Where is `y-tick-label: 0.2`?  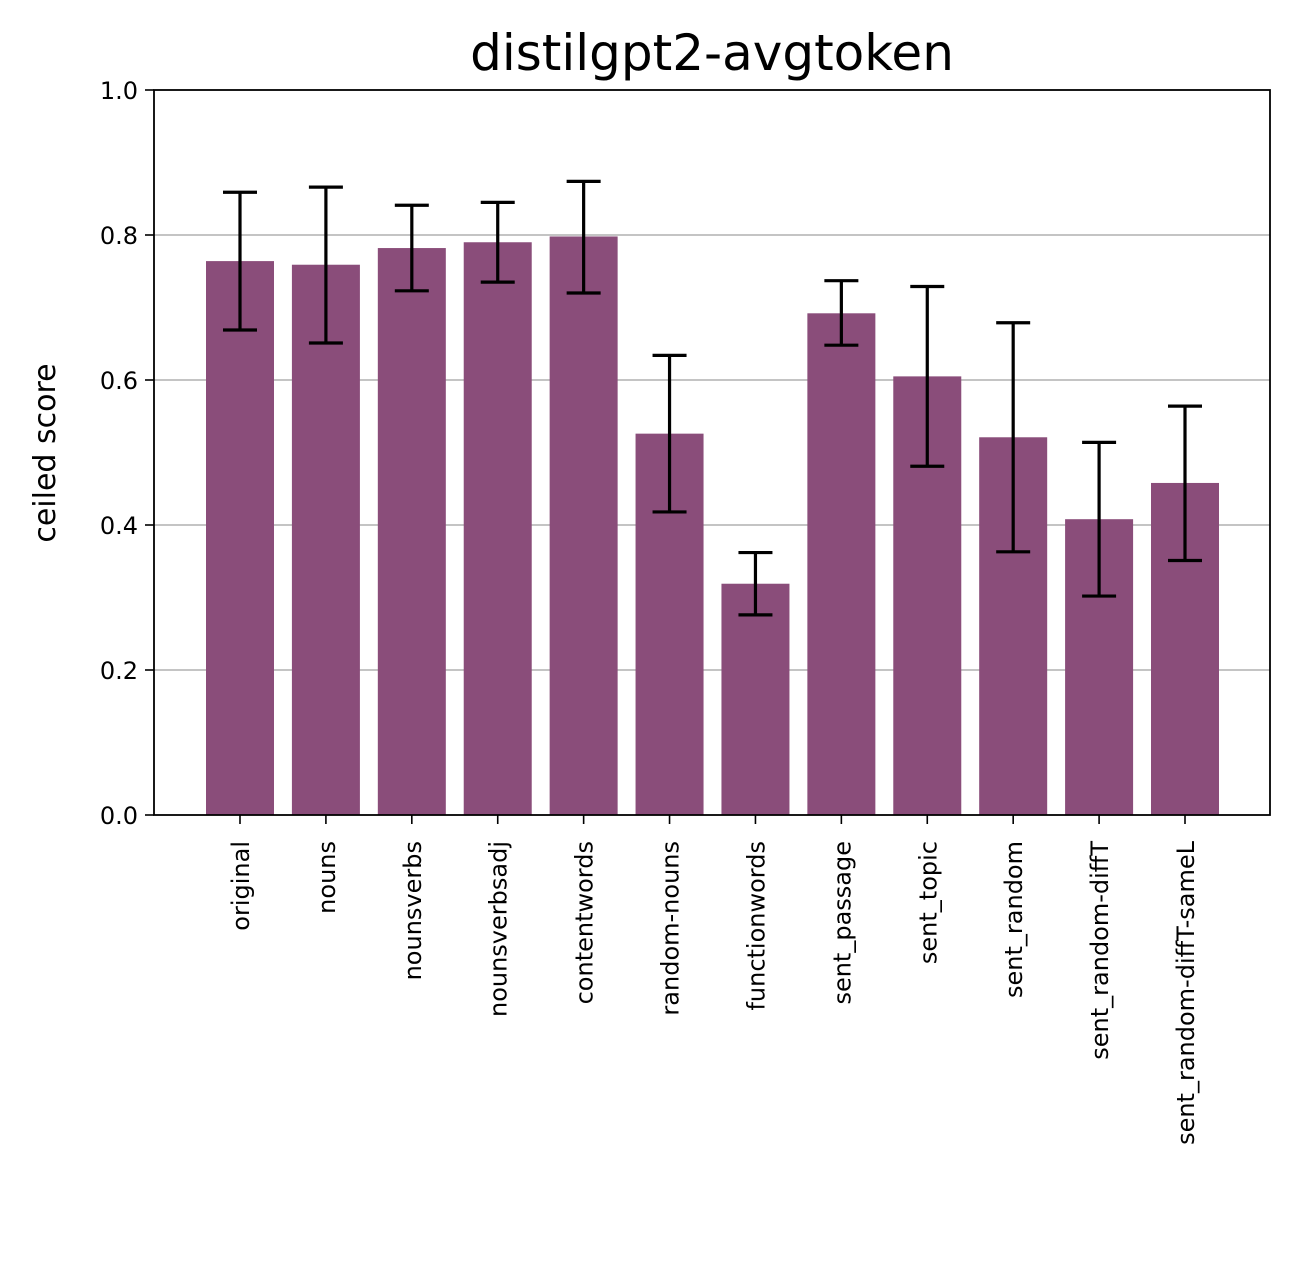
y-tick-label: 0.2 is located at coordinates (119, 671).